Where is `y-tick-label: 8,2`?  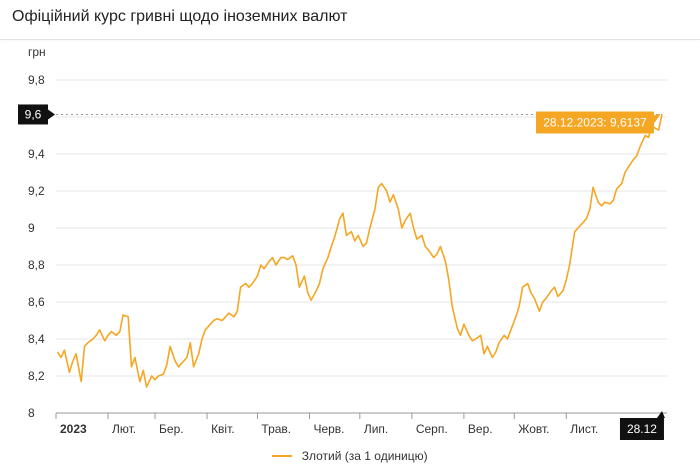
y-tick-label: 8,2 is located at coordinates (36, 376).